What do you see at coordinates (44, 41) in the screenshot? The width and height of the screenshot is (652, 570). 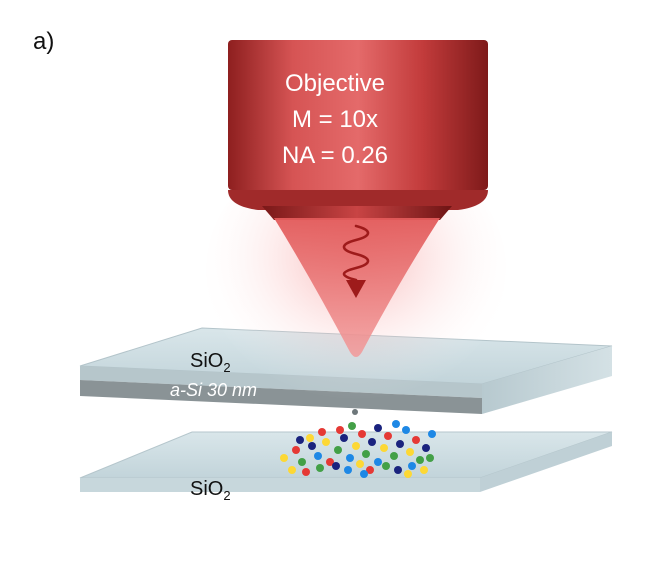 I see `panel-label: a)` at bounding box center [44, 41].